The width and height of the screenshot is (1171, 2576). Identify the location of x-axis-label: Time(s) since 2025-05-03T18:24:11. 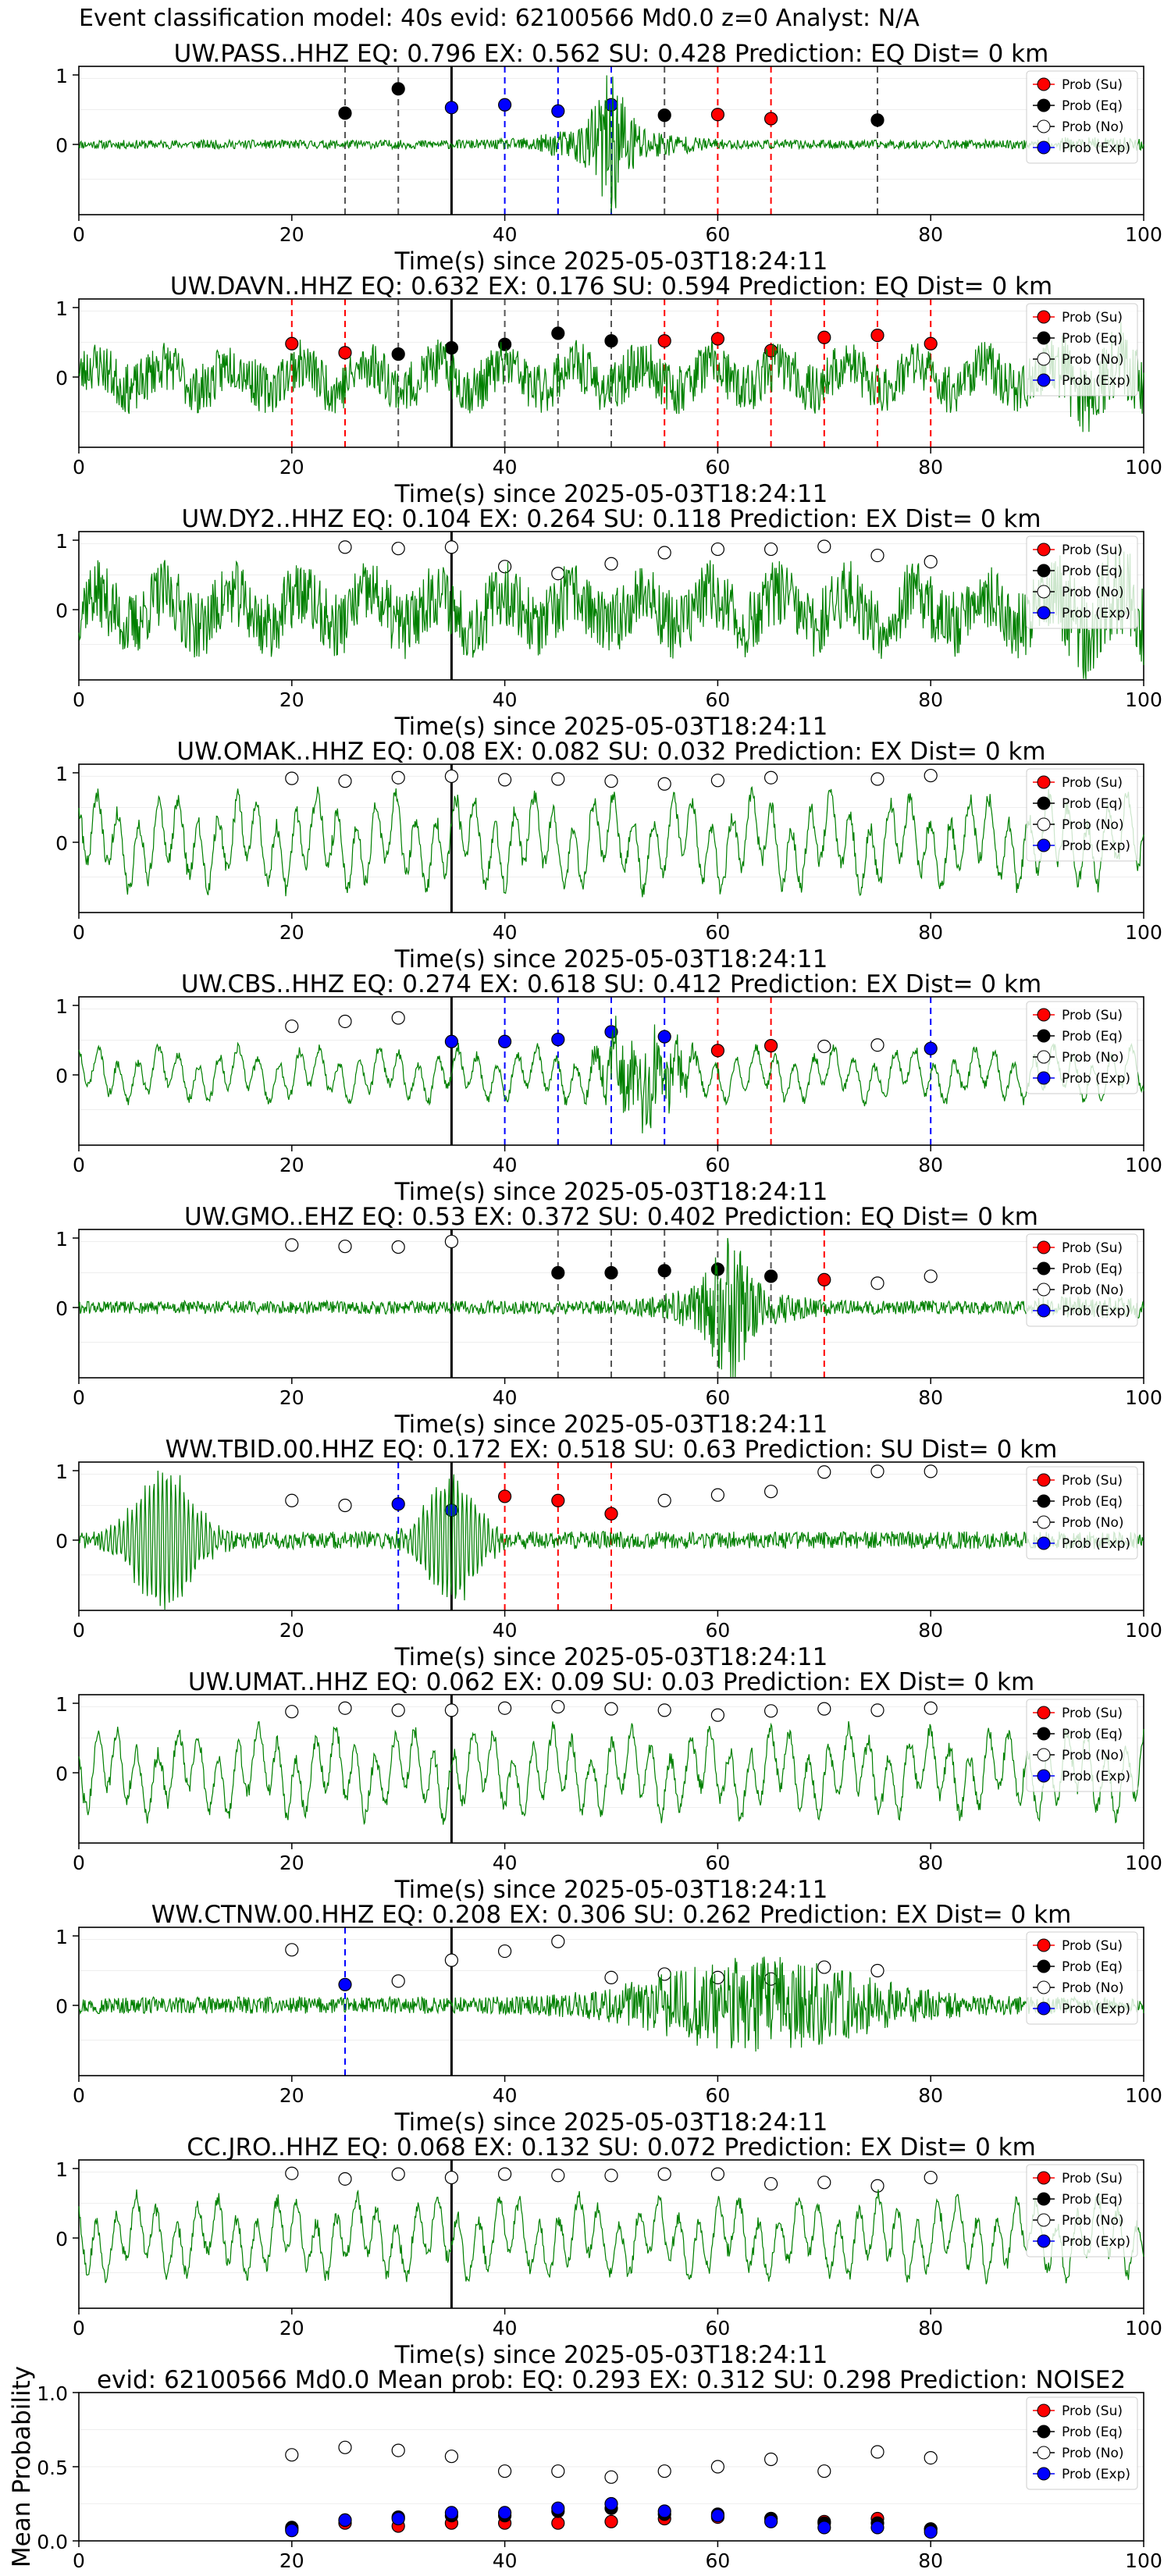
(611, 959).